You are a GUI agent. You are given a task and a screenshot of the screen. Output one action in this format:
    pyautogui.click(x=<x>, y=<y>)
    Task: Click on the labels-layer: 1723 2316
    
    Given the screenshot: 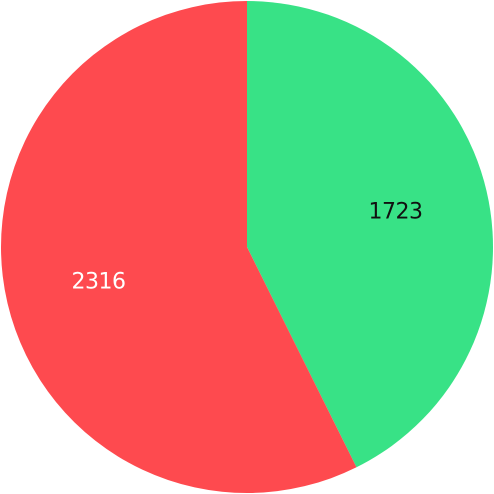 What is the action you would take?
    pyautogui.click(x=247, y=247)
    